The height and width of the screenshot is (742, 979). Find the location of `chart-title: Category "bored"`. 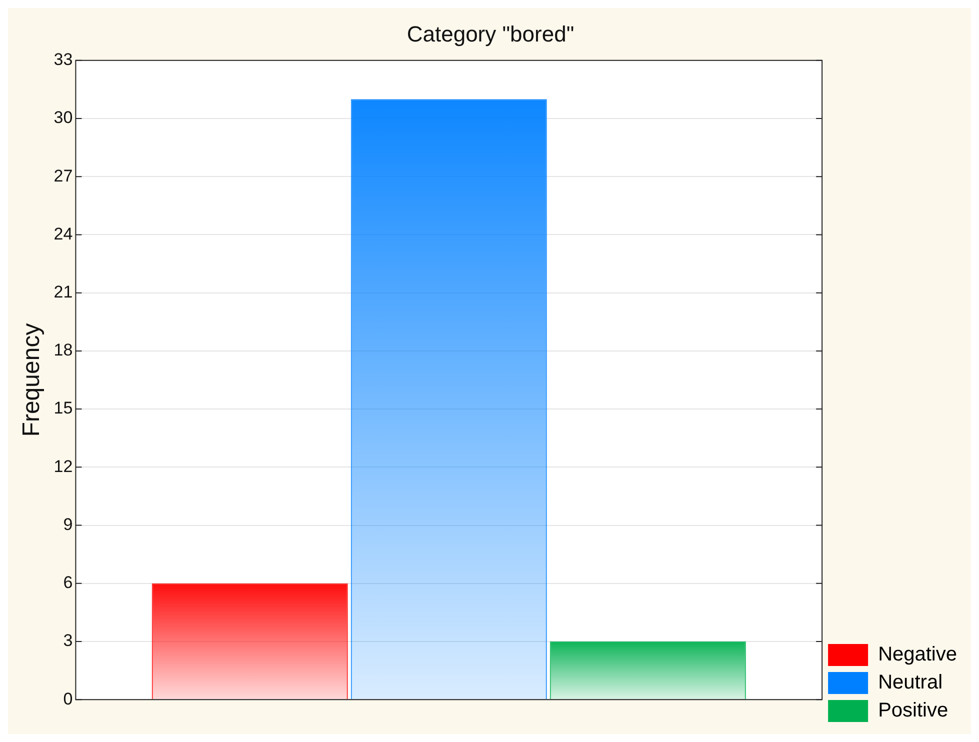

chart-title: Category "bored" is located at coordinates (490, 33).